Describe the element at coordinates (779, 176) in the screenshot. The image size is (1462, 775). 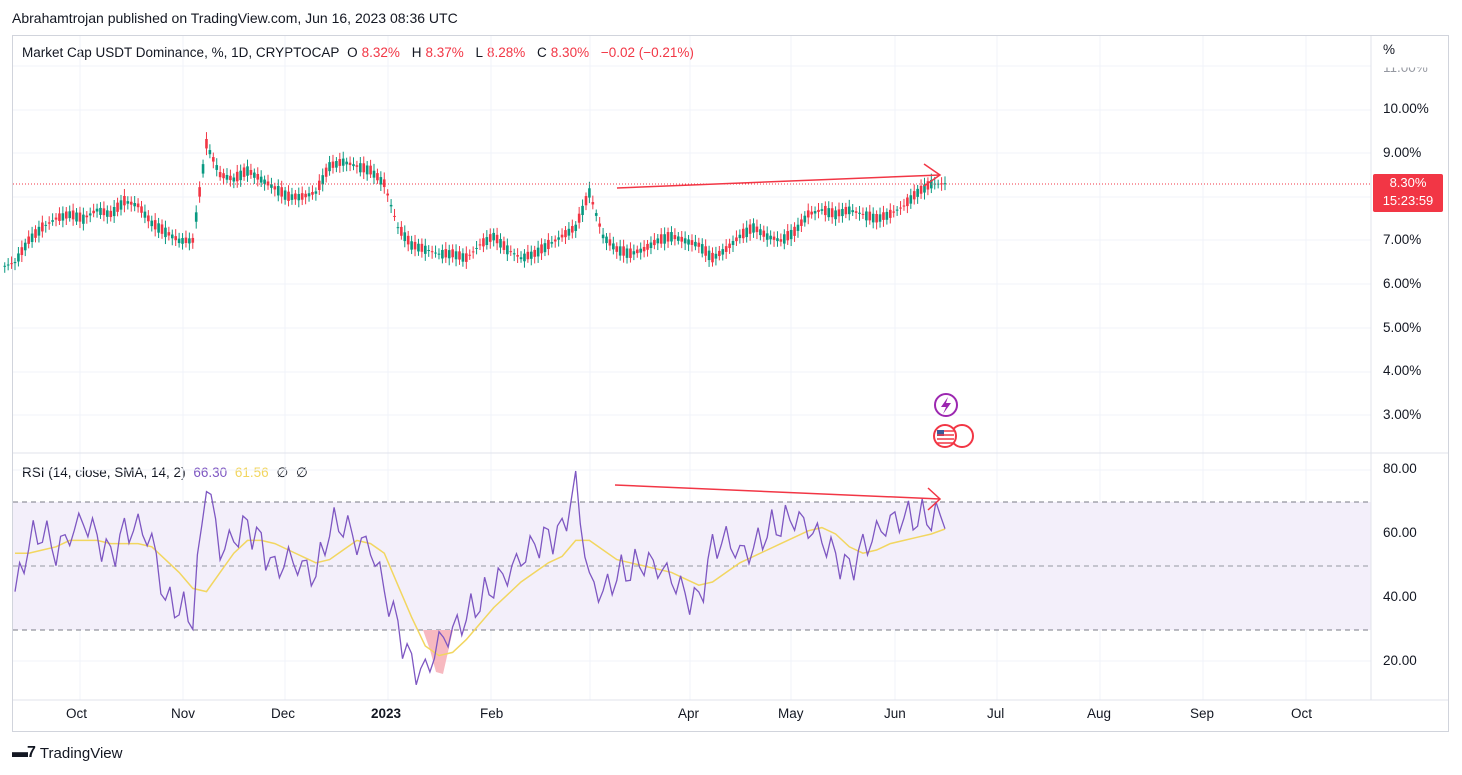
I see `price-trendline` at that location.